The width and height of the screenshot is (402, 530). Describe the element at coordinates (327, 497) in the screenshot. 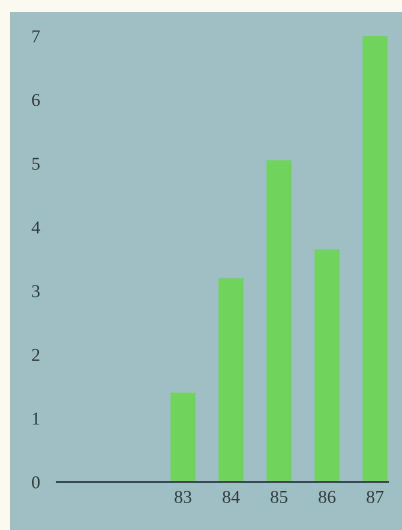

I see `x-tick-label: 86` at that location.